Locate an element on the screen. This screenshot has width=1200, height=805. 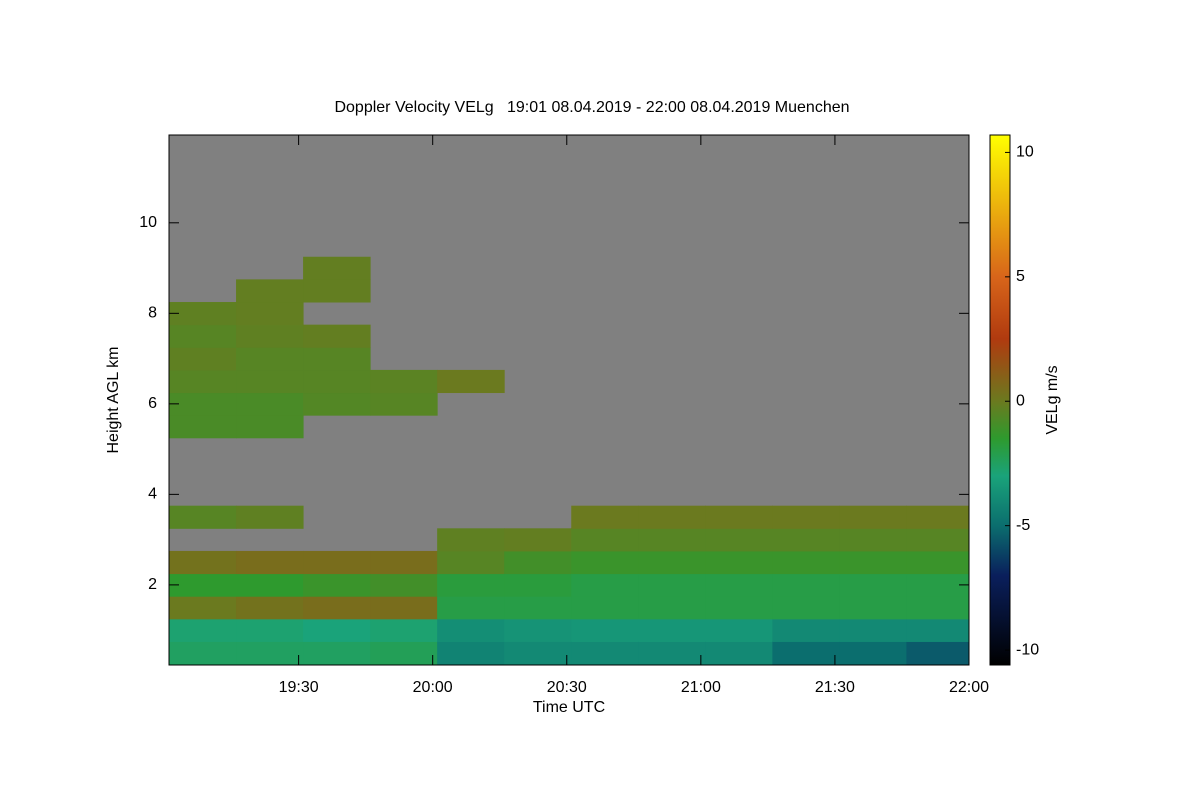
x-tick-label: 21:00 is located at coordinates (701, 687).